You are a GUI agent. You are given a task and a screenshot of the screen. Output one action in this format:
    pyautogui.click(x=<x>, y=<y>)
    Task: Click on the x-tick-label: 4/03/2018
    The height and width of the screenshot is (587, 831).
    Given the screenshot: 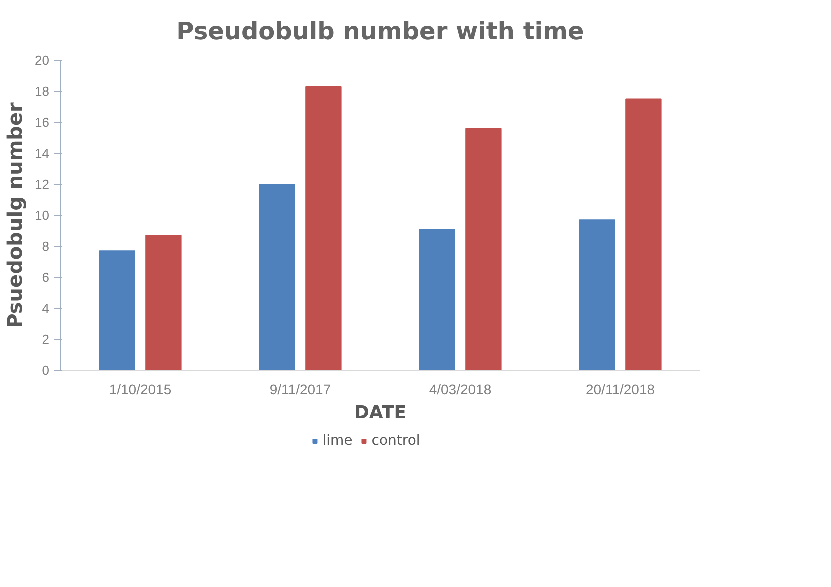 What is the action you would take?
    pyautogui.click(x=460, y=390)
    